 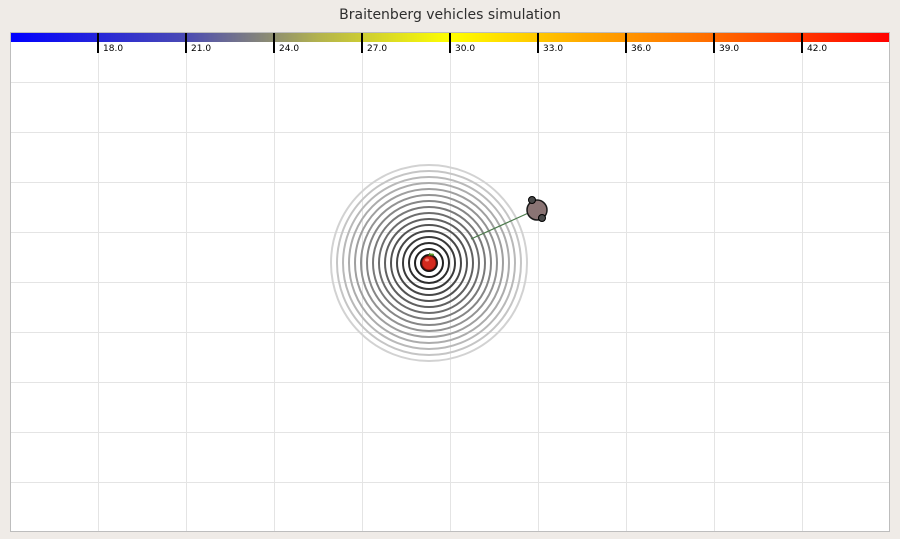 I want to click on colorbar-tick-label: 18.0, so click(x=113, y=49).